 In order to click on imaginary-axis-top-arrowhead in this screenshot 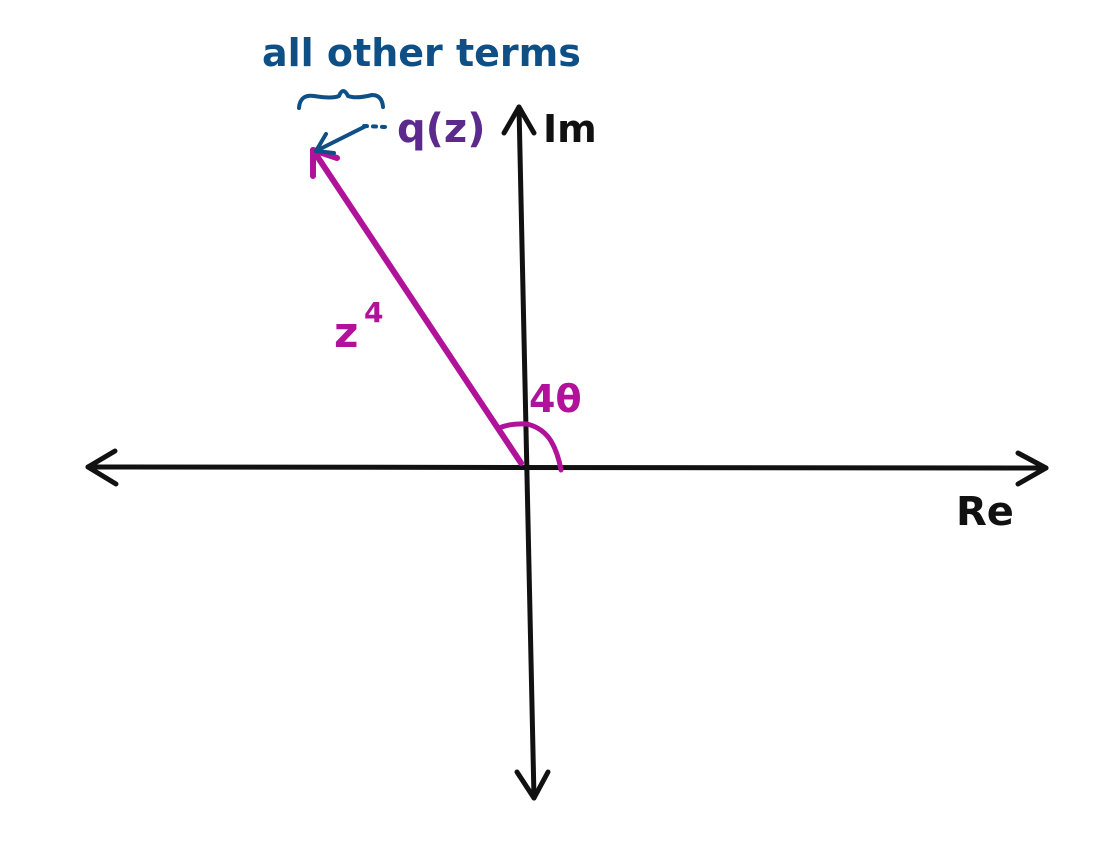, I will do `click(519, 120)`.